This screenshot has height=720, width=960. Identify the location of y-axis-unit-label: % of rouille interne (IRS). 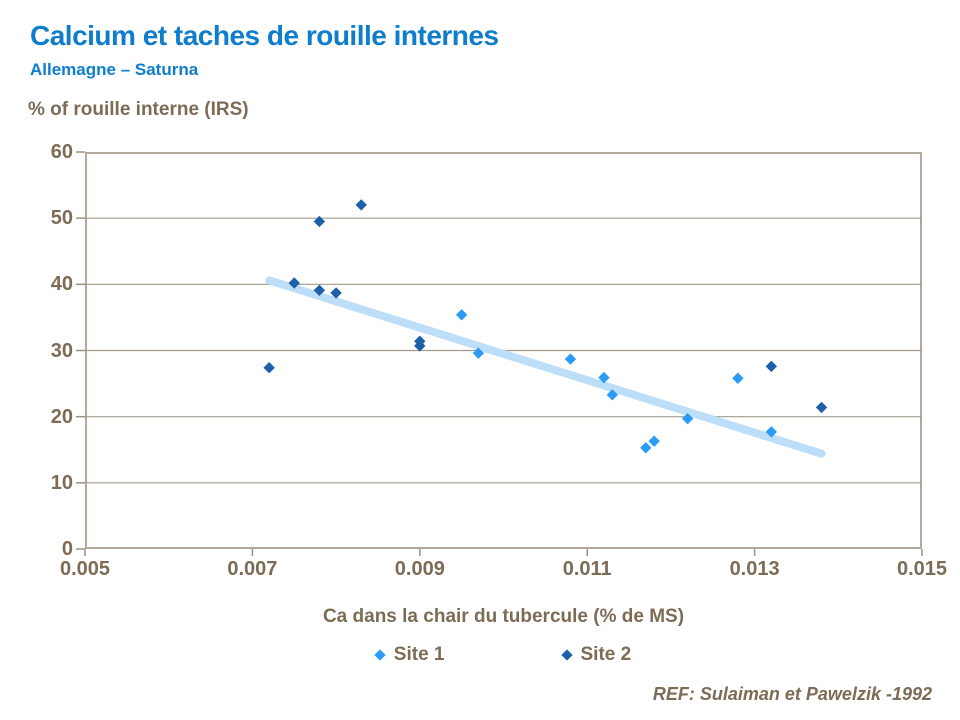
(138, 109).